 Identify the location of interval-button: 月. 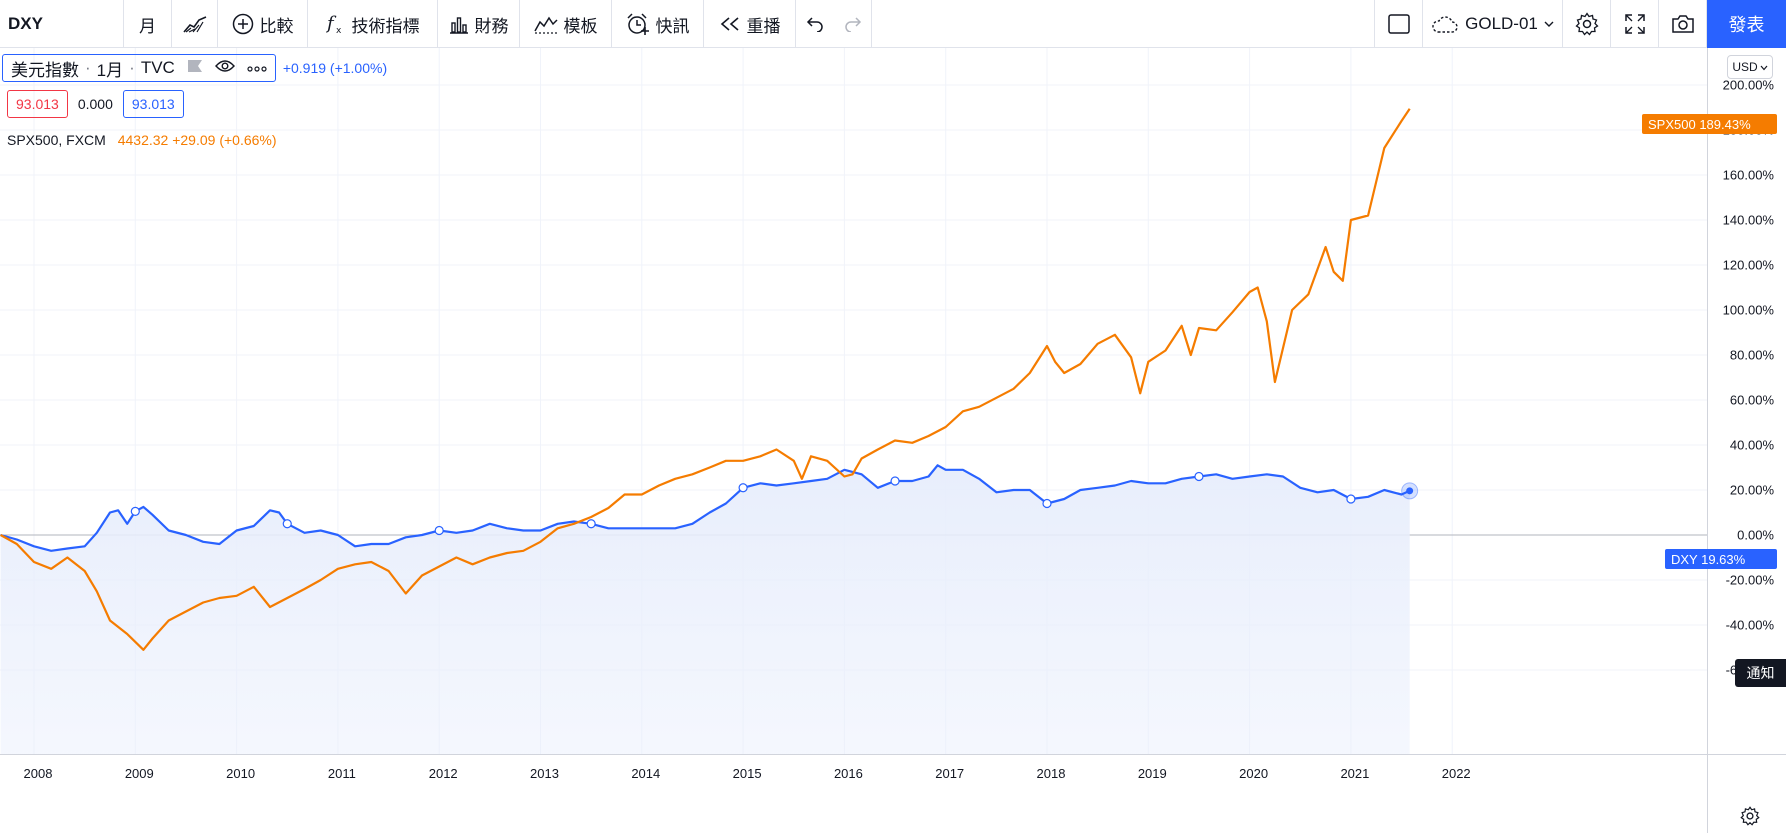
(148, 24).